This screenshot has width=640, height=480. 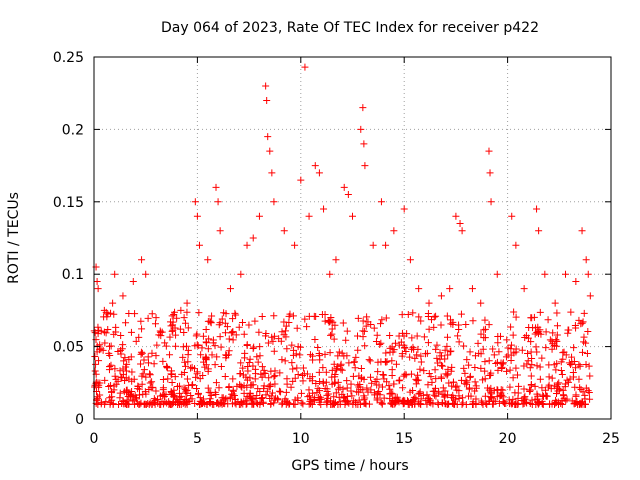 I want to click on x-axis-label: GPS time / hours, so click(x=349, y=466).